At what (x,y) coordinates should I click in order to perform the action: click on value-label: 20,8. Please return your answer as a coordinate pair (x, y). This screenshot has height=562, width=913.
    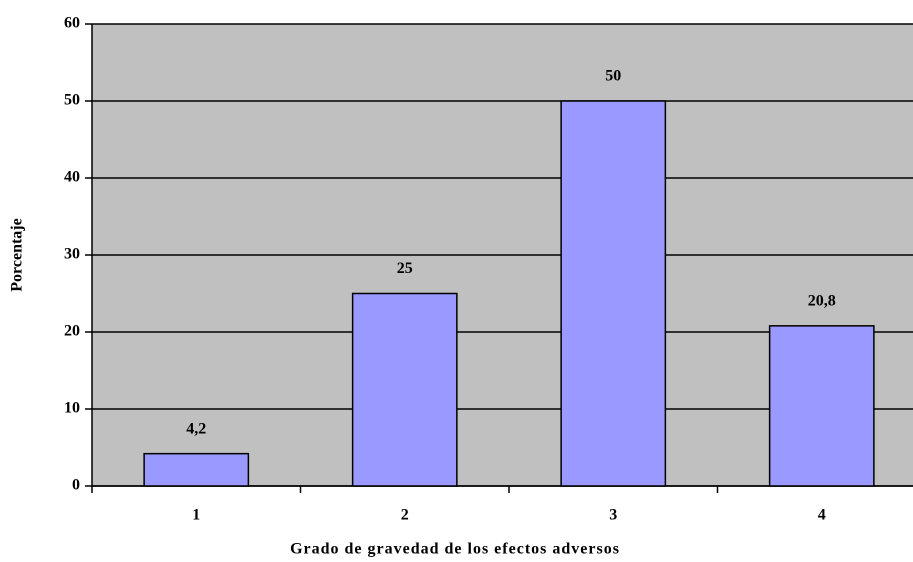
    Looking at the image, I should click on (822, 301).